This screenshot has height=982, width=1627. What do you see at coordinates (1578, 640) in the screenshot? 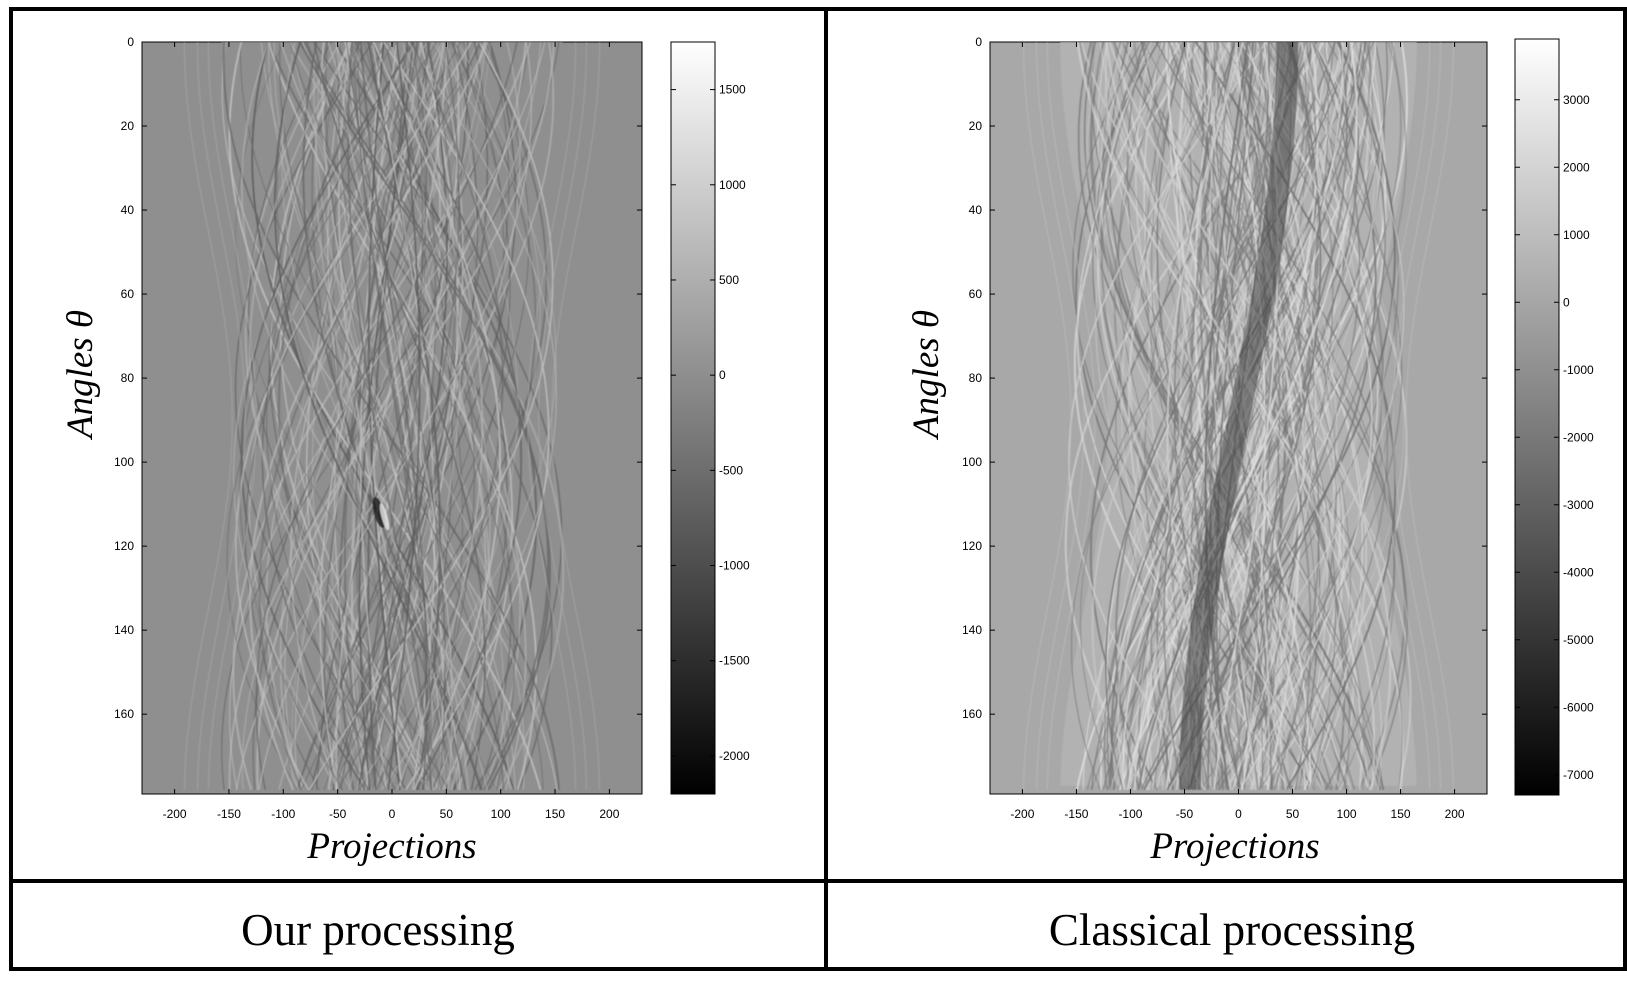
I see `colorbar-tick-label: -5000` at bounding box center [1578, 640].